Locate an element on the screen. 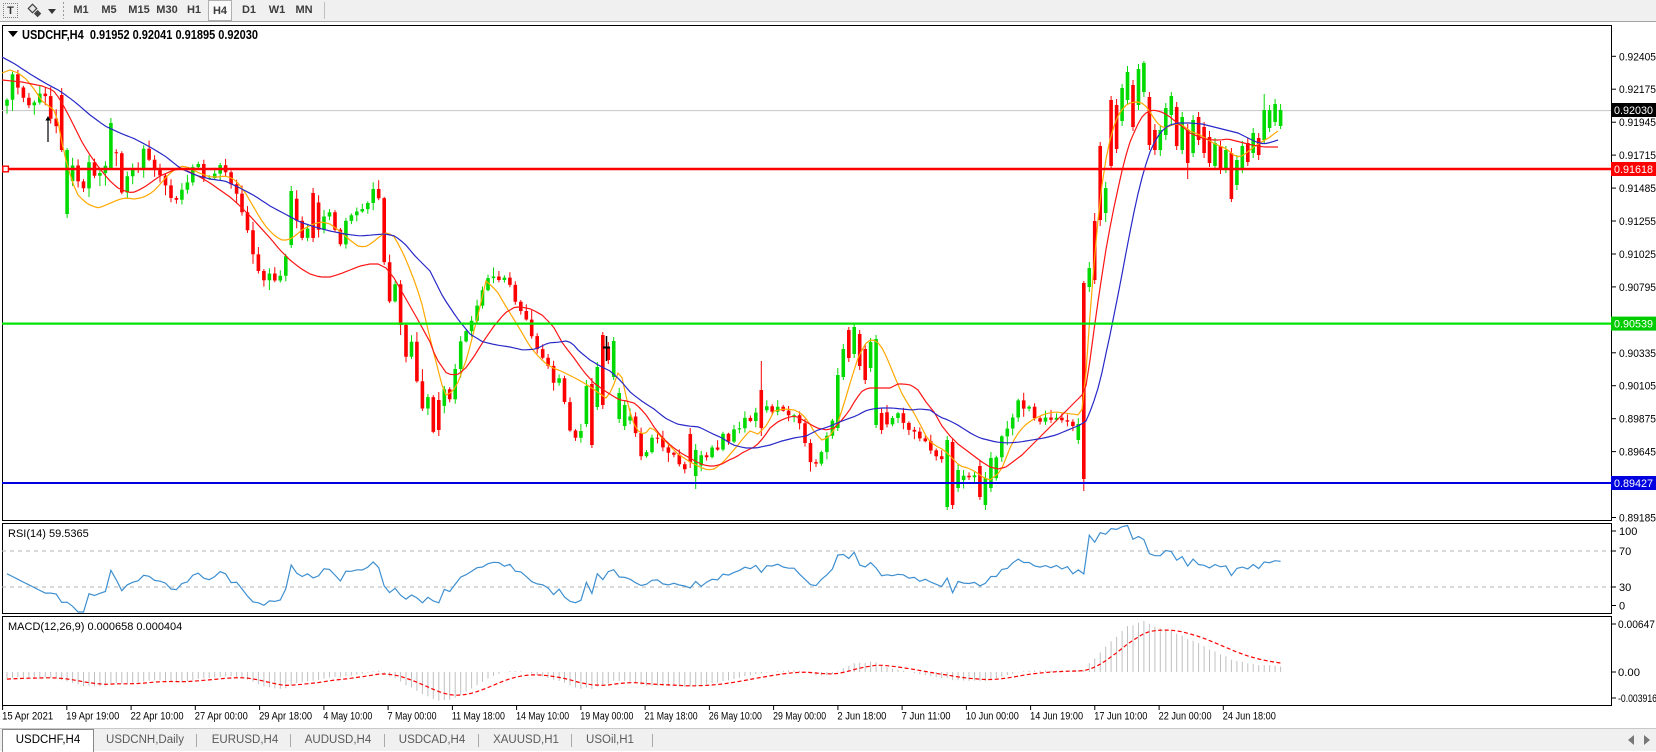 Image resolution: width=1656 pixels, height=752 pixels. svg-text: 0.91485 is located at coordinates (1637, 189).